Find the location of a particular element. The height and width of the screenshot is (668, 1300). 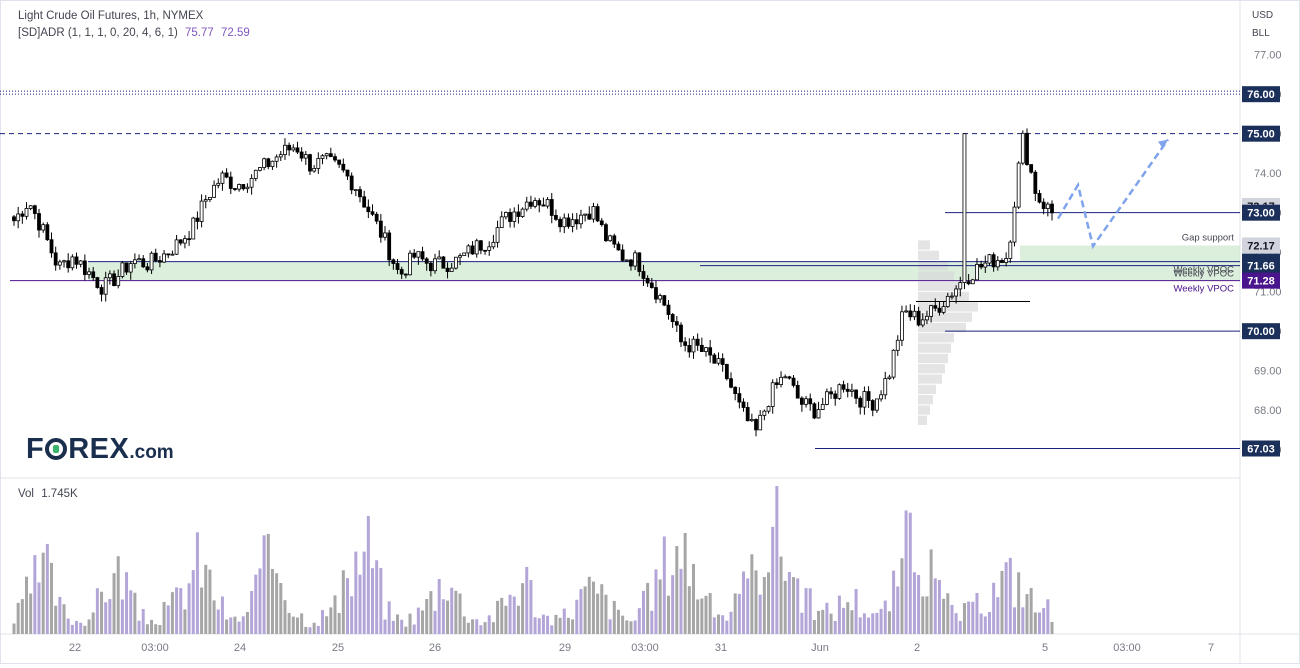

price-badge-75.00 is located at coordinates (1261, 133).